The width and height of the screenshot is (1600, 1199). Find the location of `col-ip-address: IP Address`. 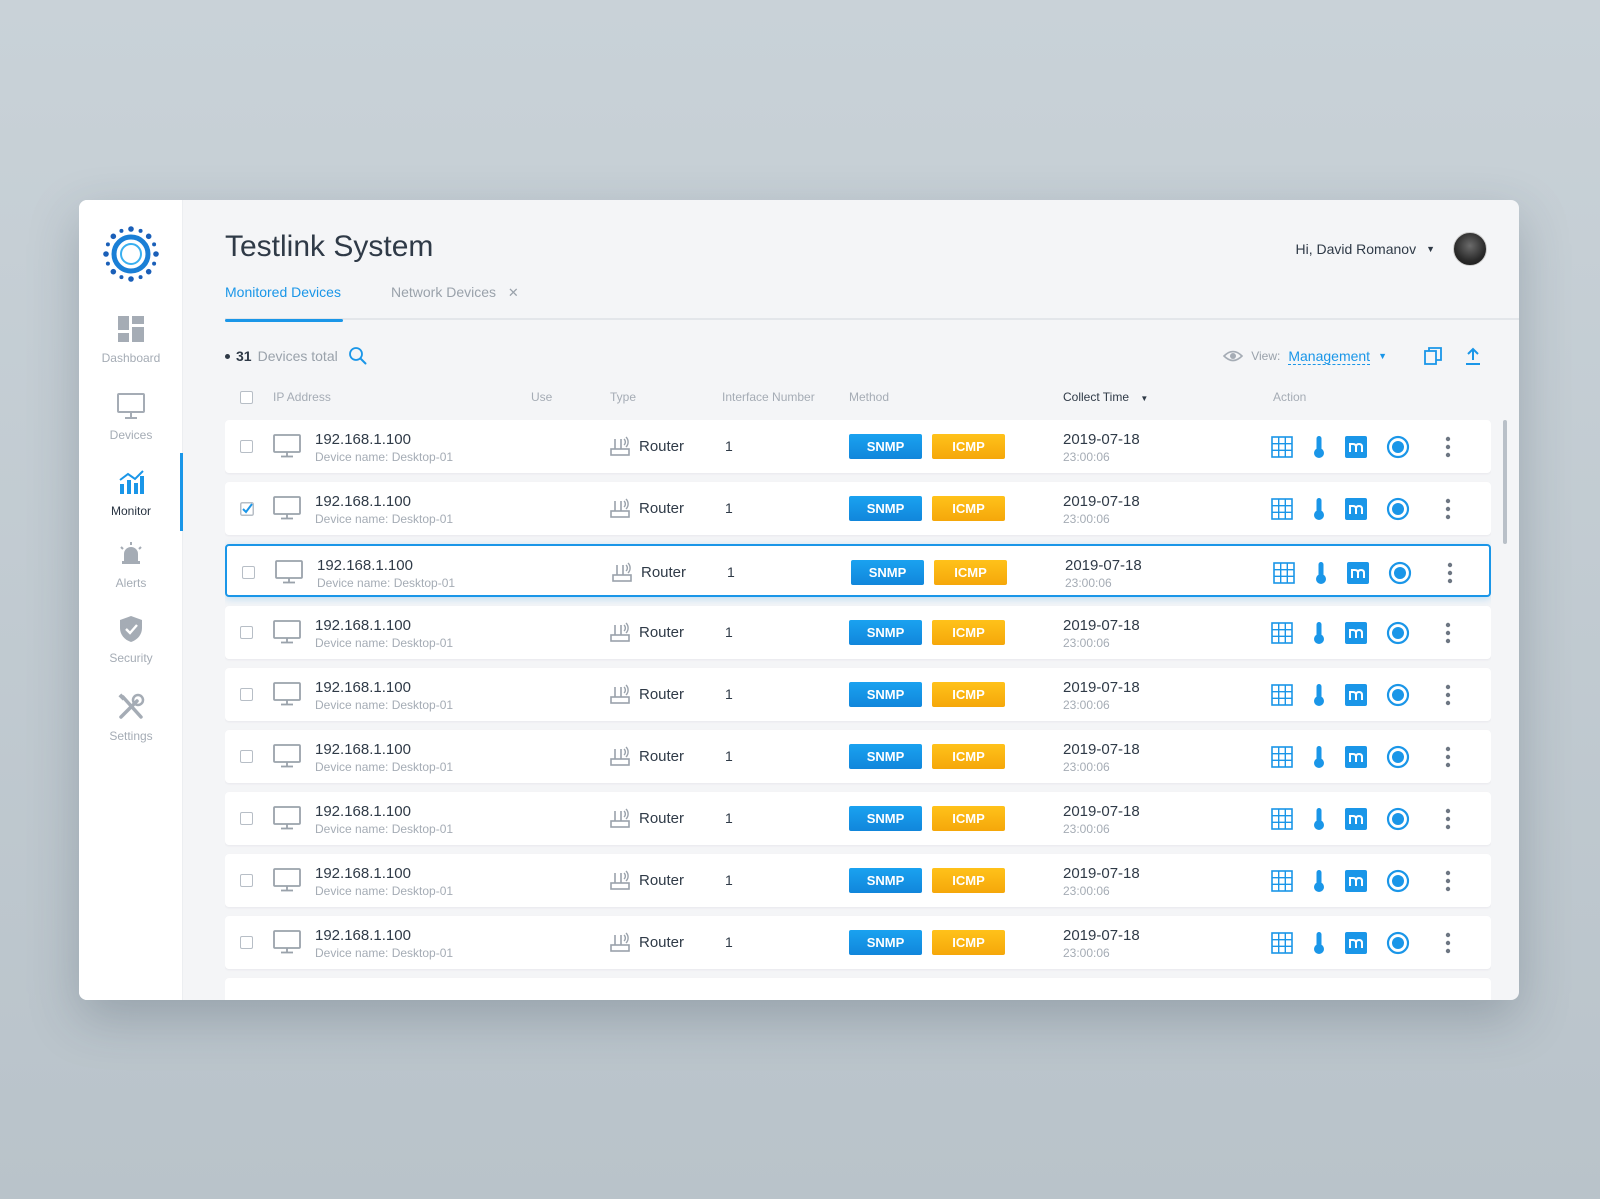

col-ip-address: IP Address is located at coordinates (302, 397).